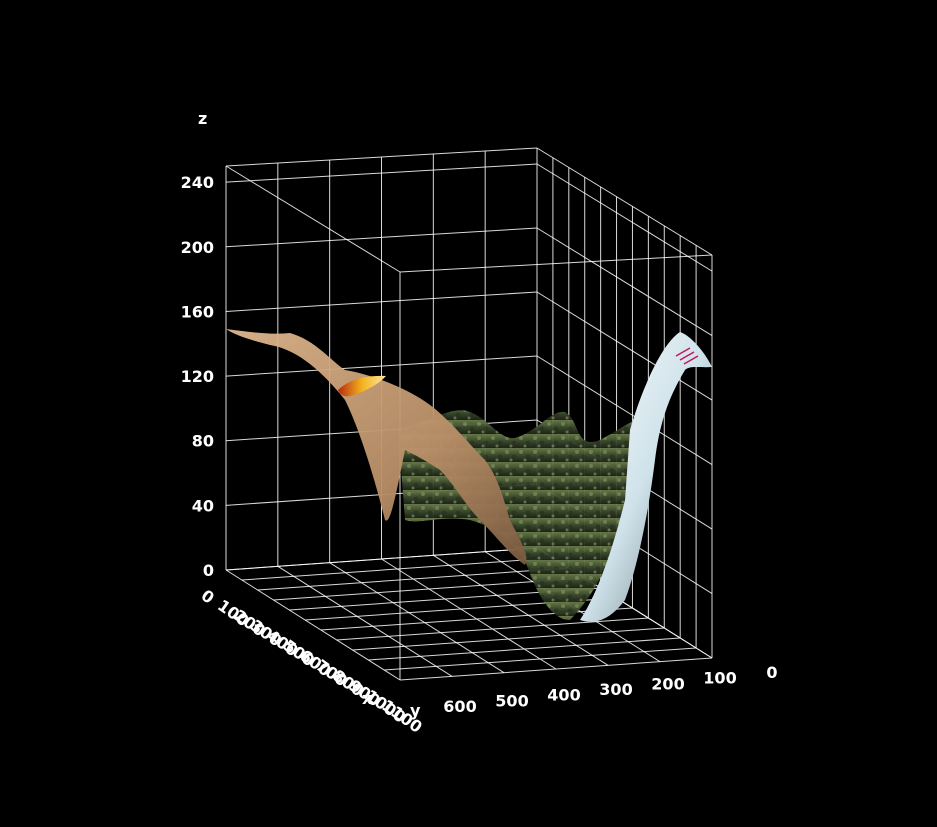  Describe the element at coordinates (202, 118) in the screenshot. I see `z-axis-label: z` at that location.